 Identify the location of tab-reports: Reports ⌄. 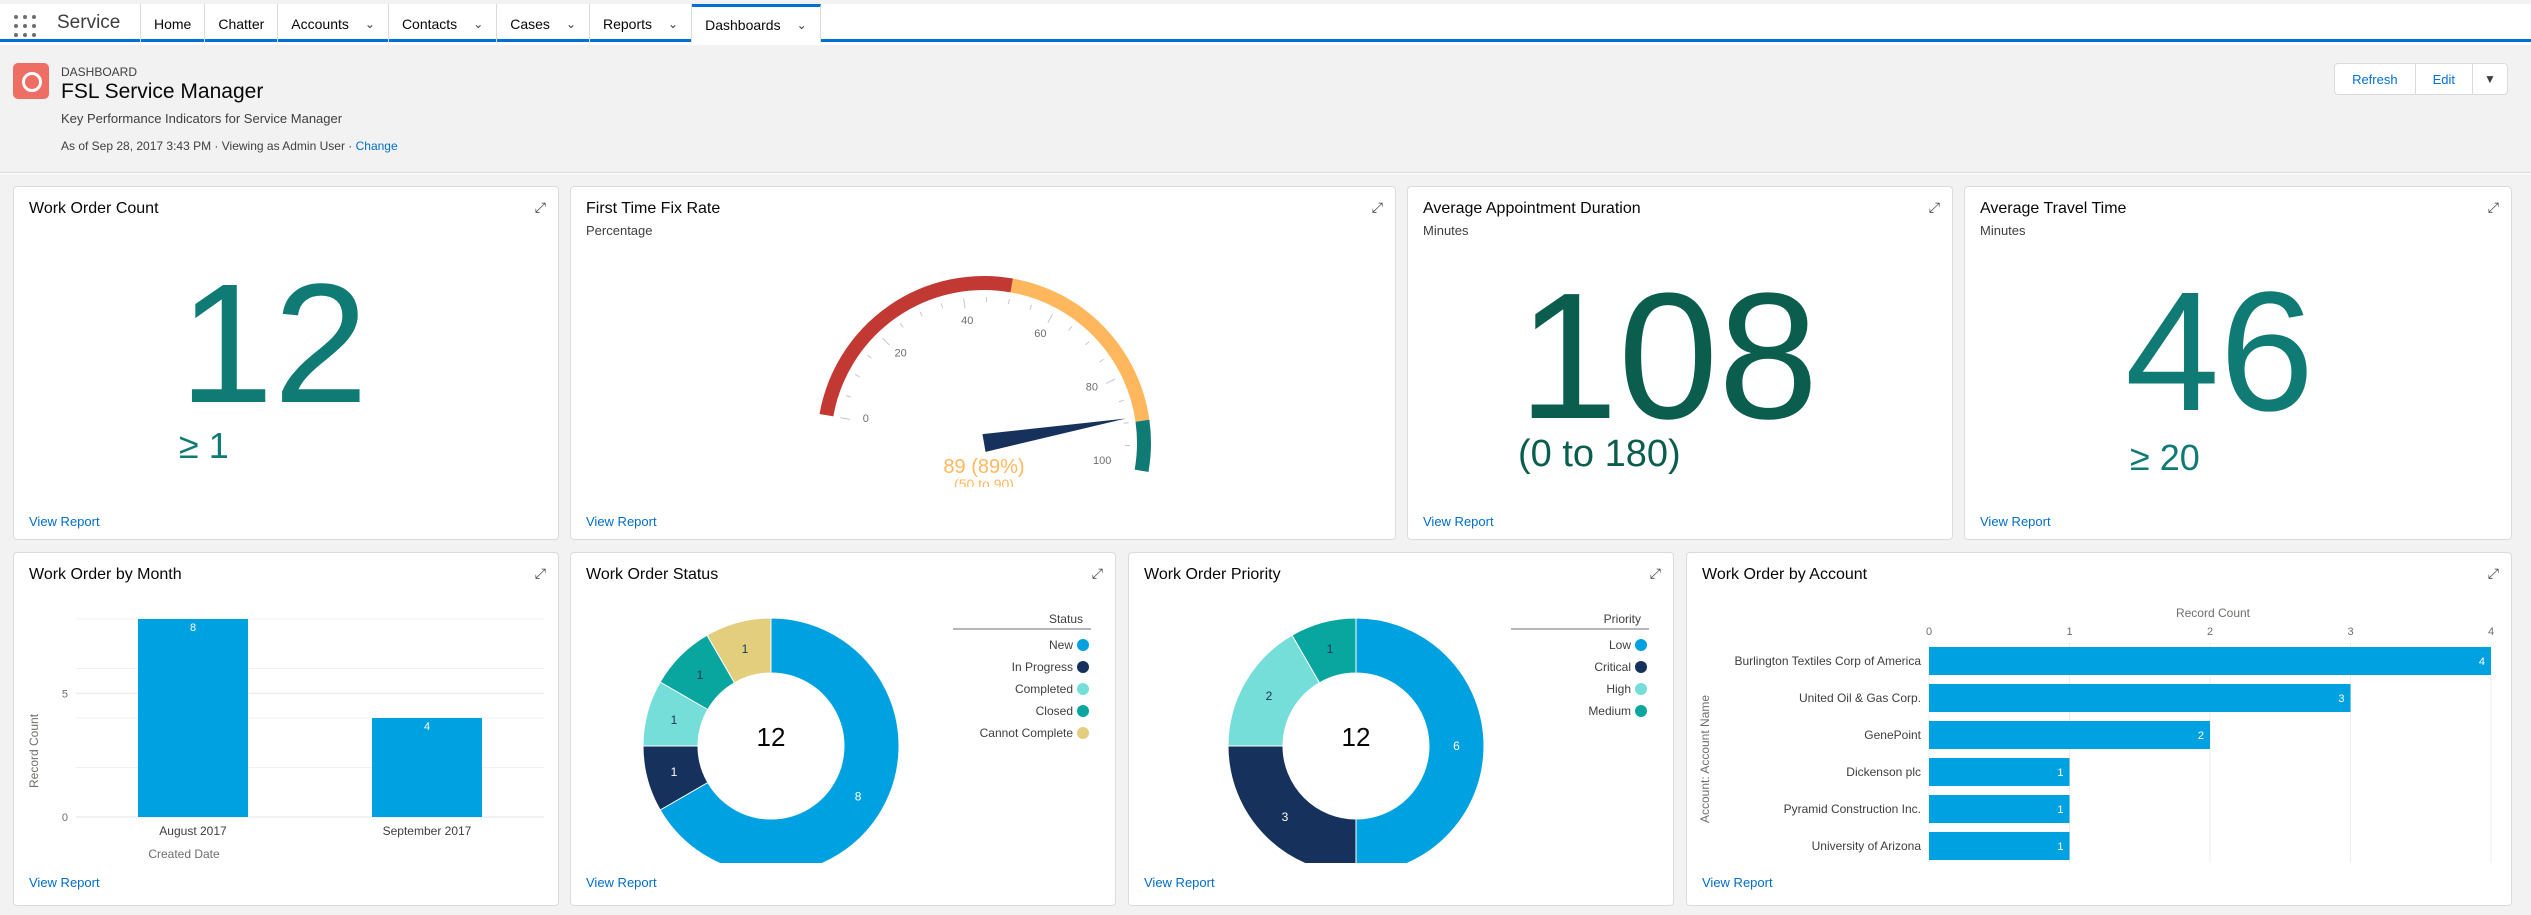
(641, 23).